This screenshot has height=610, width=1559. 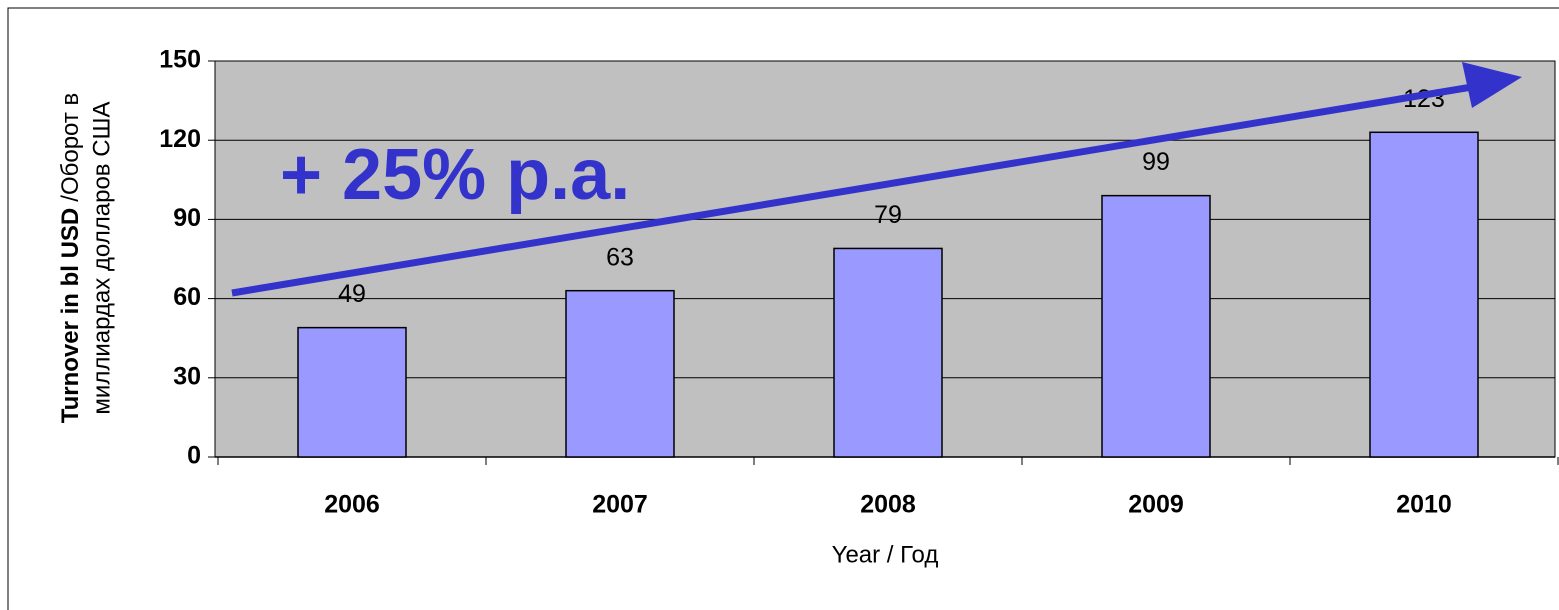 I want to click on value-label: 79, so click(x=888, y=215).